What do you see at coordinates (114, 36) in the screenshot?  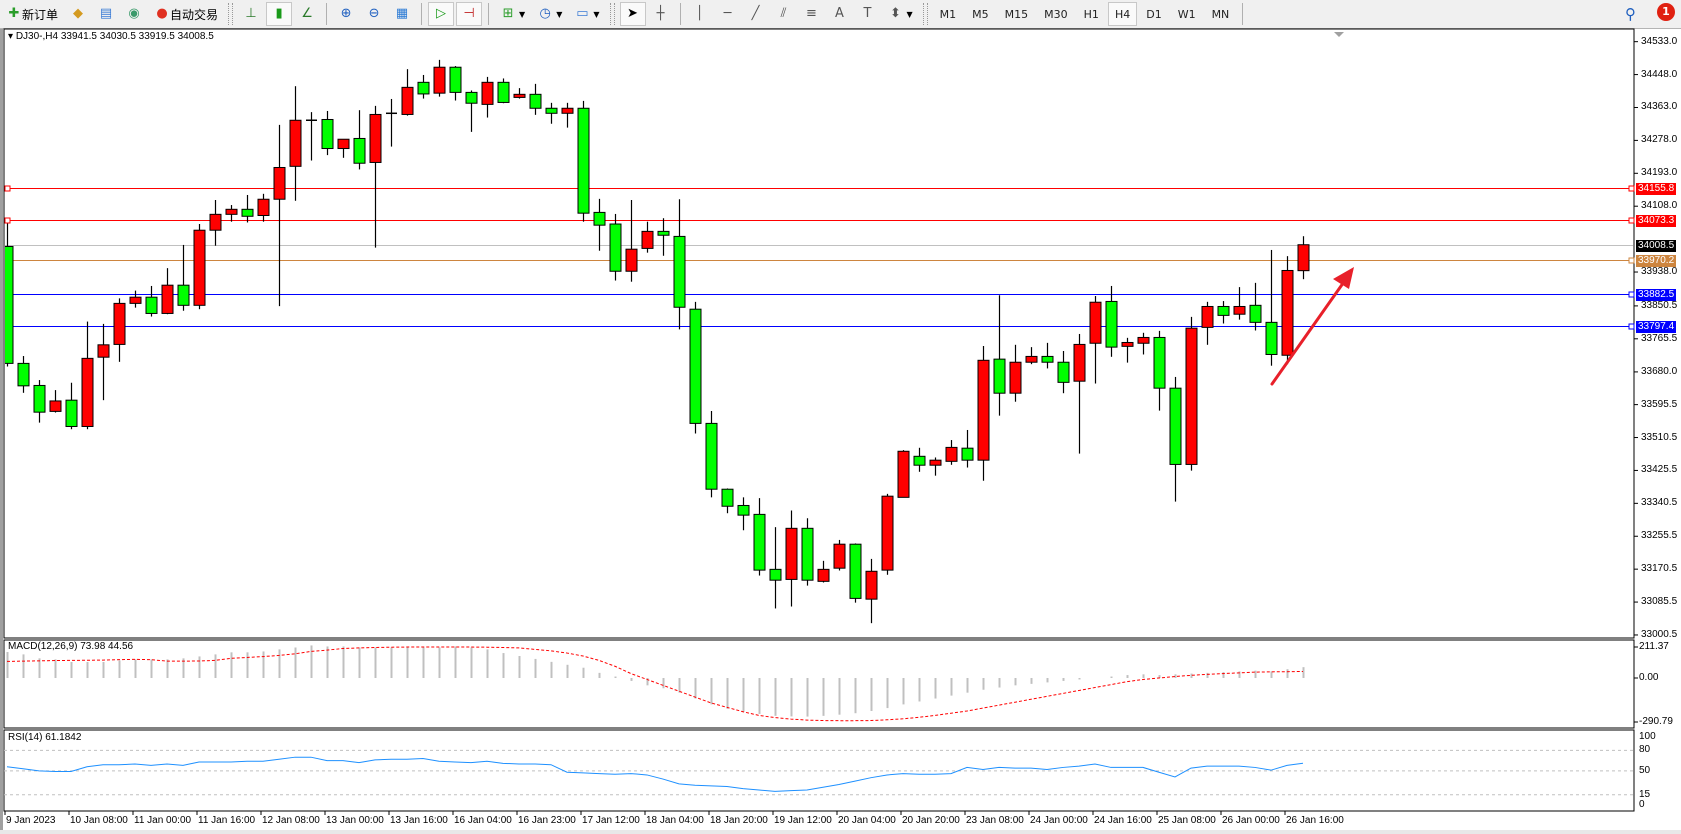 I see `symbol-ohlc-readout: DJ30-,H4 33941.5 34030.5 33919.5 34008.5` at bounding box center [114, 36].